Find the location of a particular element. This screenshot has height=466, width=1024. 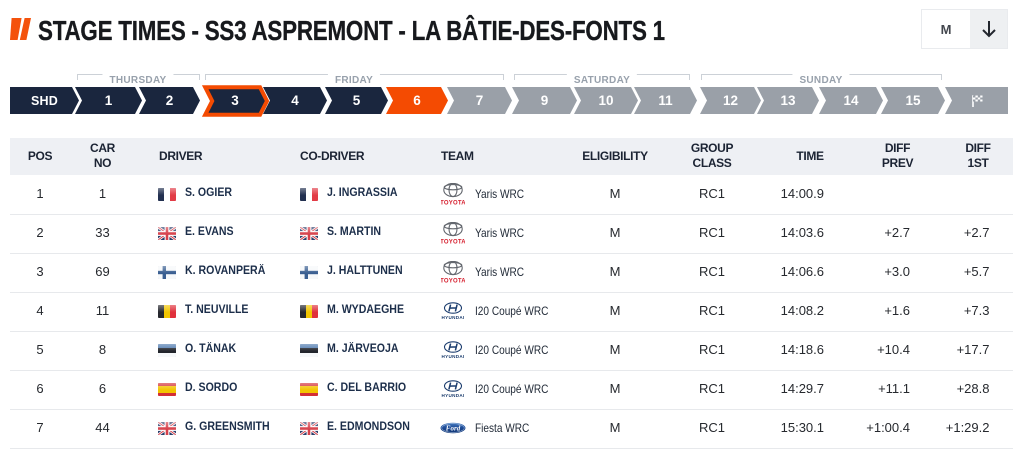

svg-text: Ford is located at coordinates (452, 429).